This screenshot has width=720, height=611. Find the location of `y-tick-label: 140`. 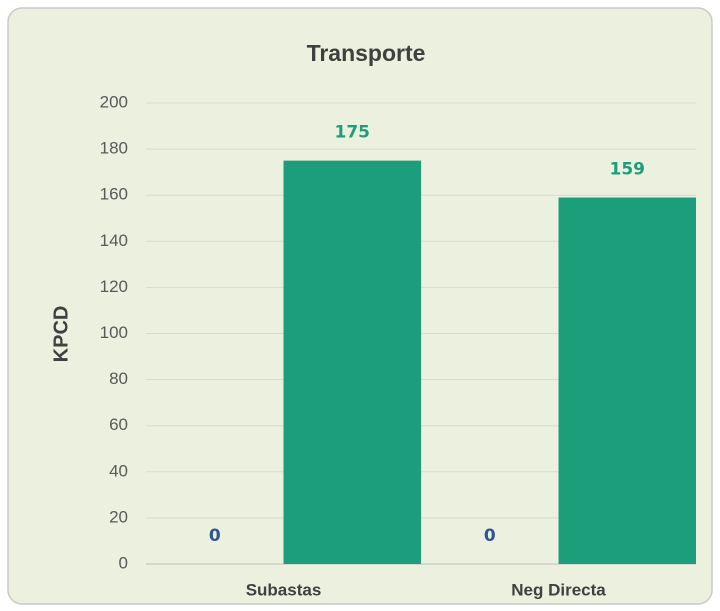

y-tick-label: 140 is located at coordinates (114, 240).